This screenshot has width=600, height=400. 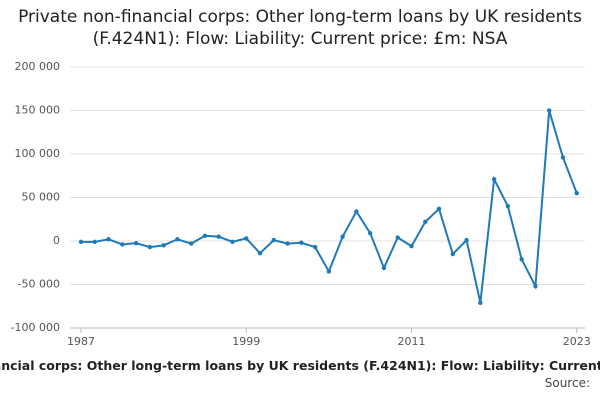 What do you see at coordinates (39, 284) in the screenshot?
I see `y-tick-label: -50 000` at bounding box center [39, 284].